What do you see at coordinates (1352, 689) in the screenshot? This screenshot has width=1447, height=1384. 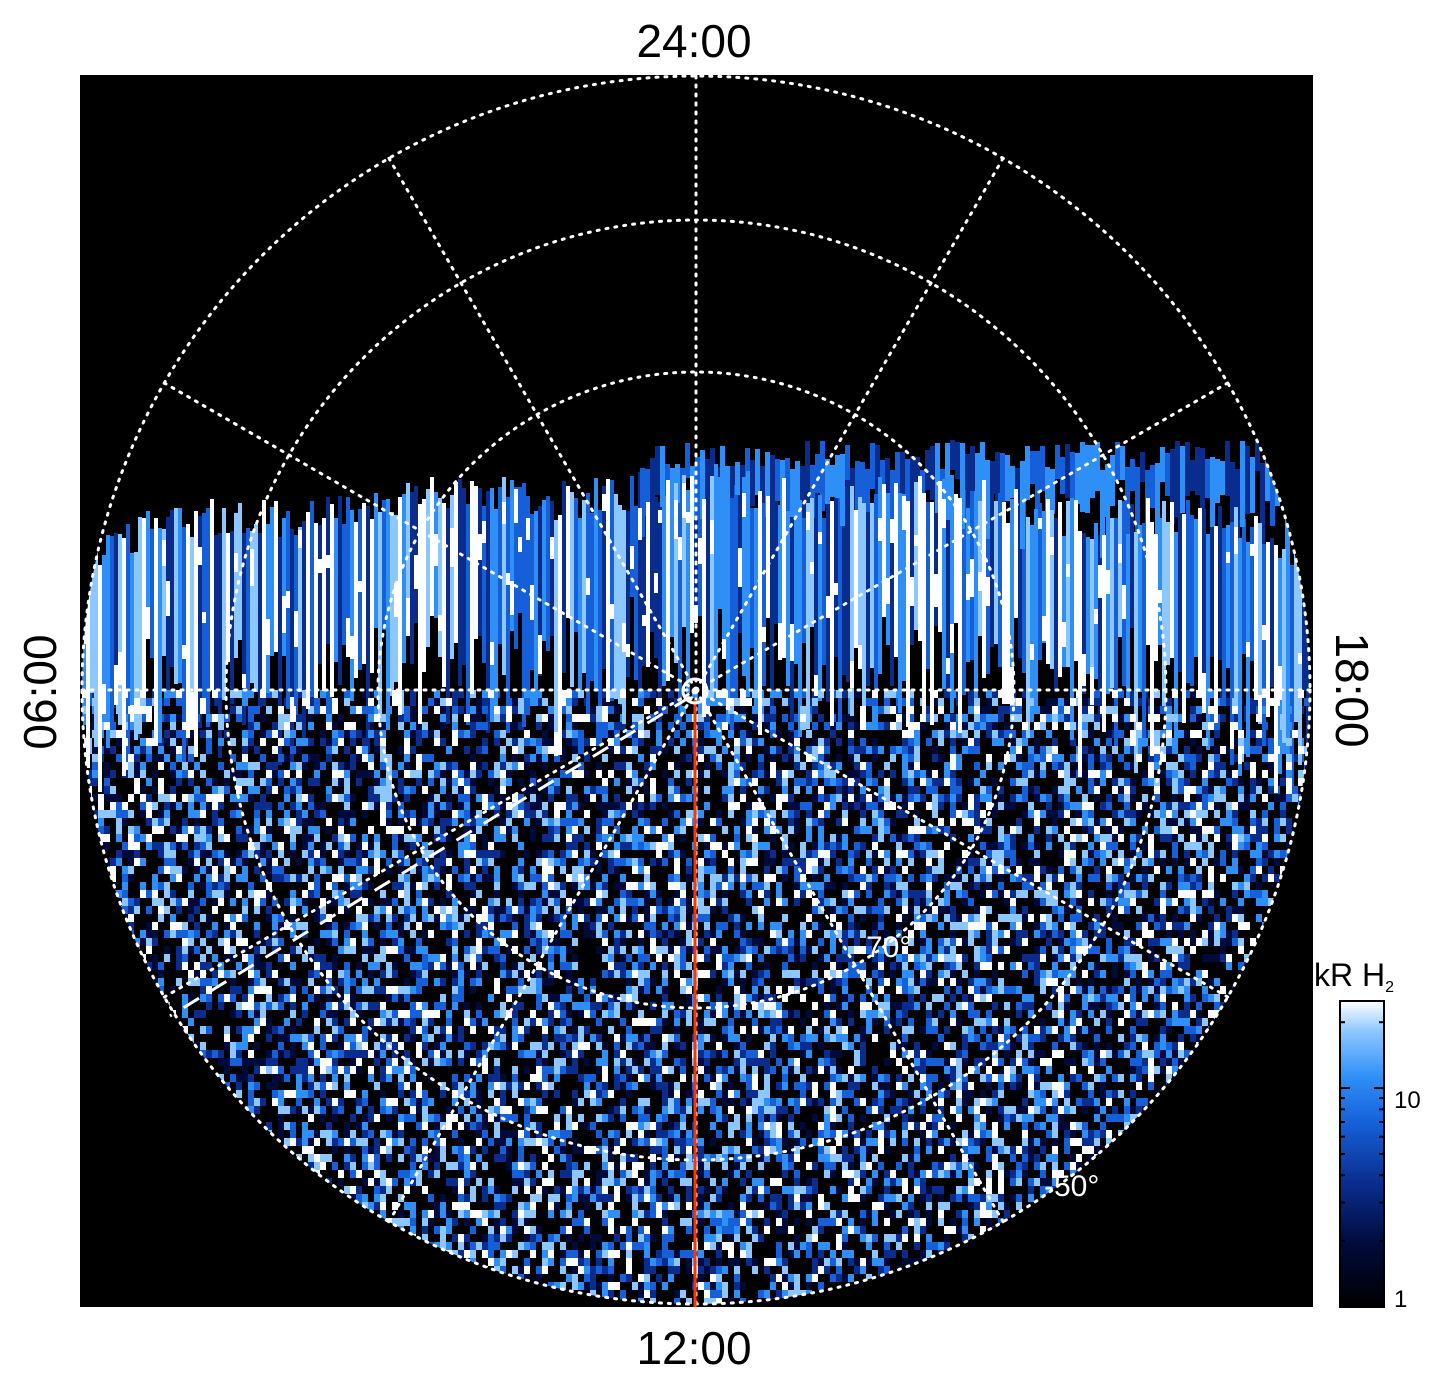 I see `local-time-label-dusk: 18:00` at bounding box center [1352, 689].